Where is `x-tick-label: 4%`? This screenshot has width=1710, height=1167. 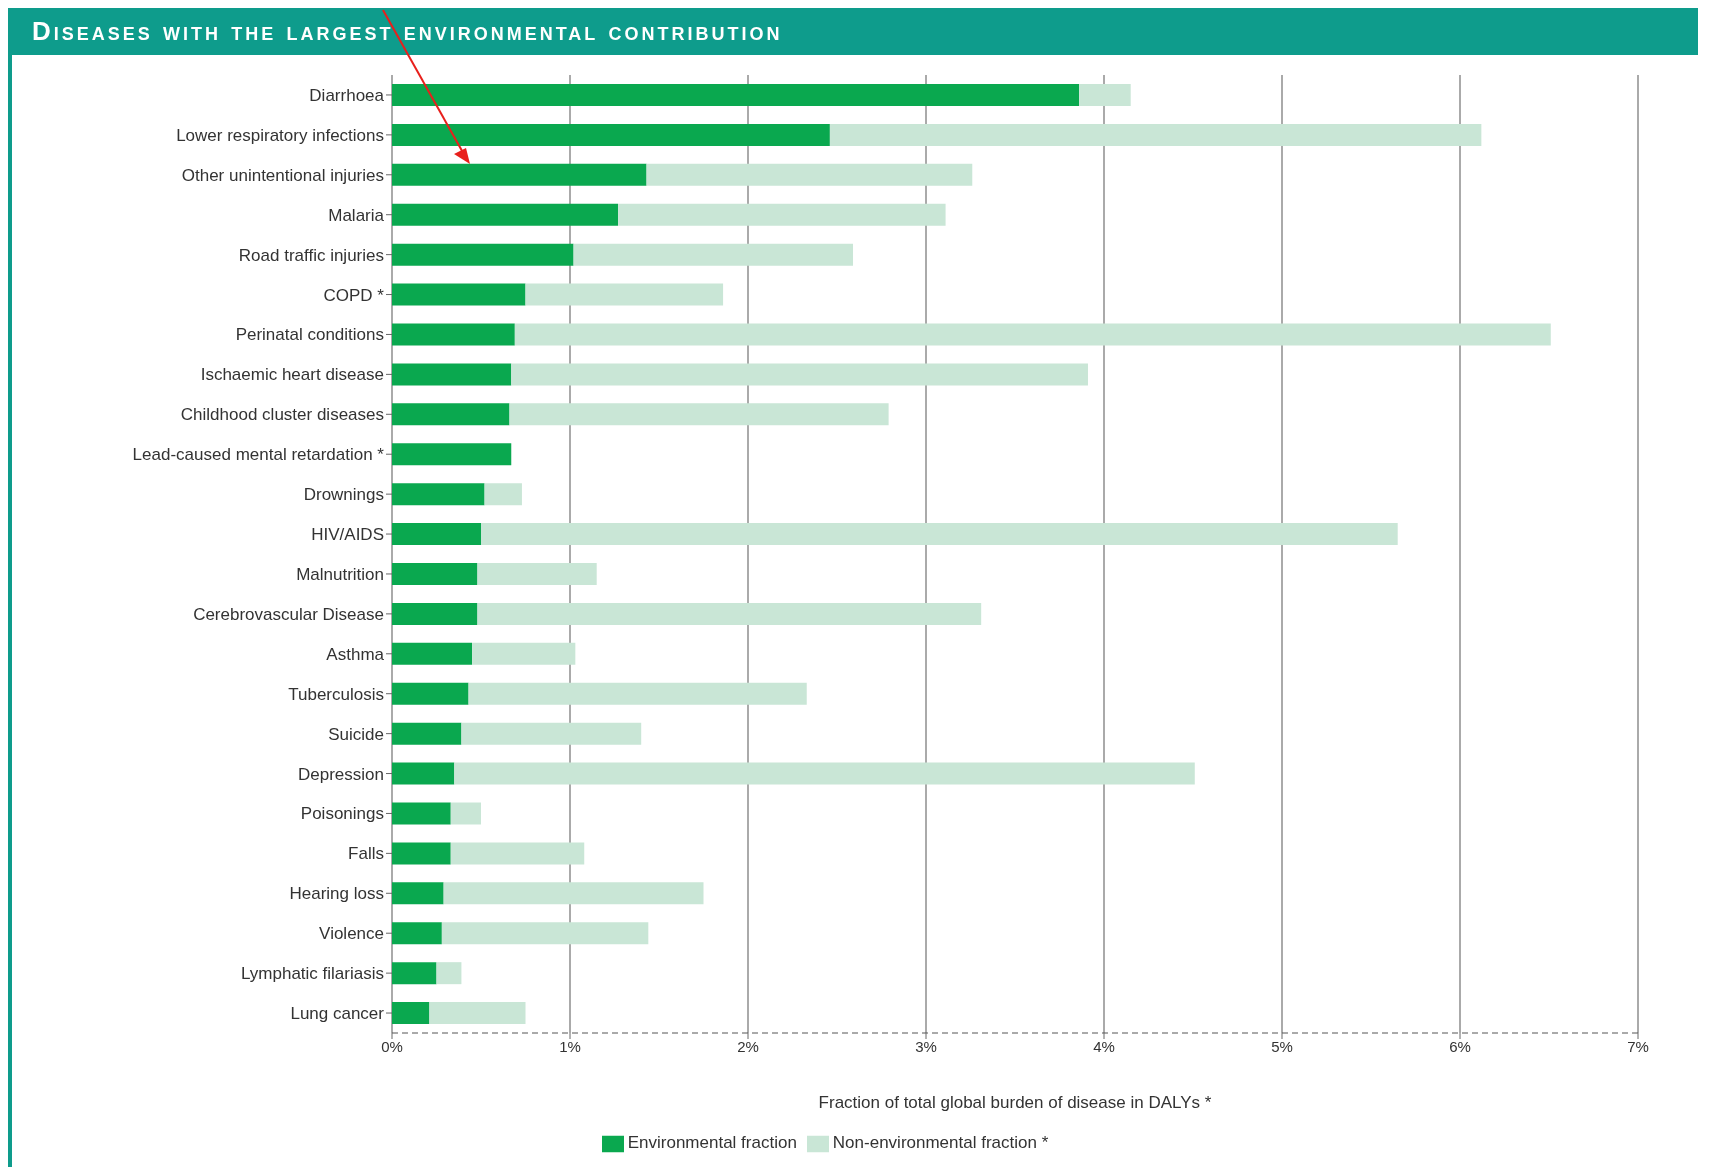 x-tick-label: 4% is located at coordinates (1104, 1046).